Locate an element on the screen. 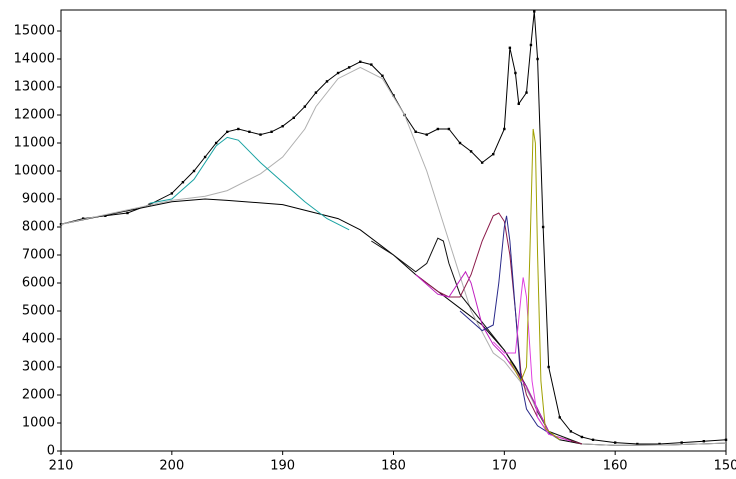 This screenshot has width=736, height=479. y-tick-label: 9000 is located at coordinates (38, 199).